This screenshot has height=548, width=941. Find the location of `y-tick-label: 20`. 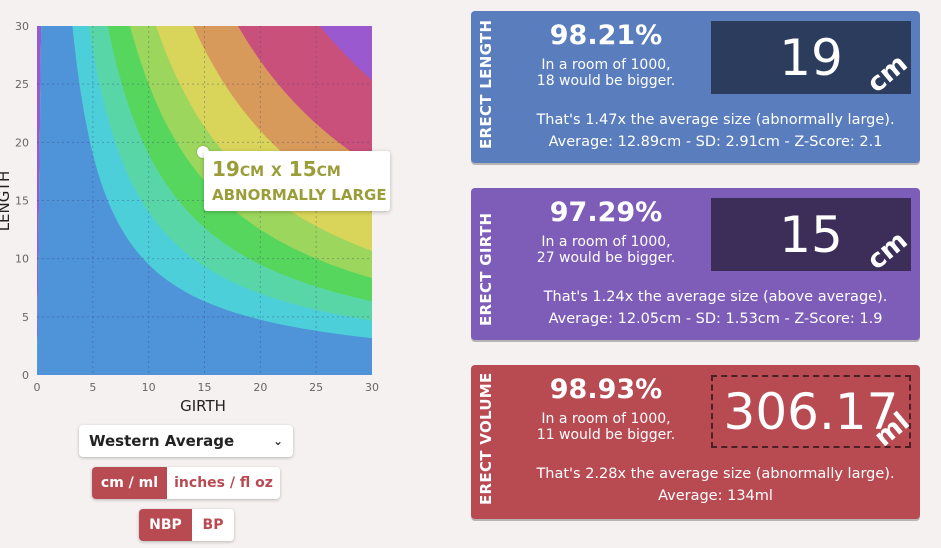

y-tick-label: 20 is located at coordinates (22, 142).